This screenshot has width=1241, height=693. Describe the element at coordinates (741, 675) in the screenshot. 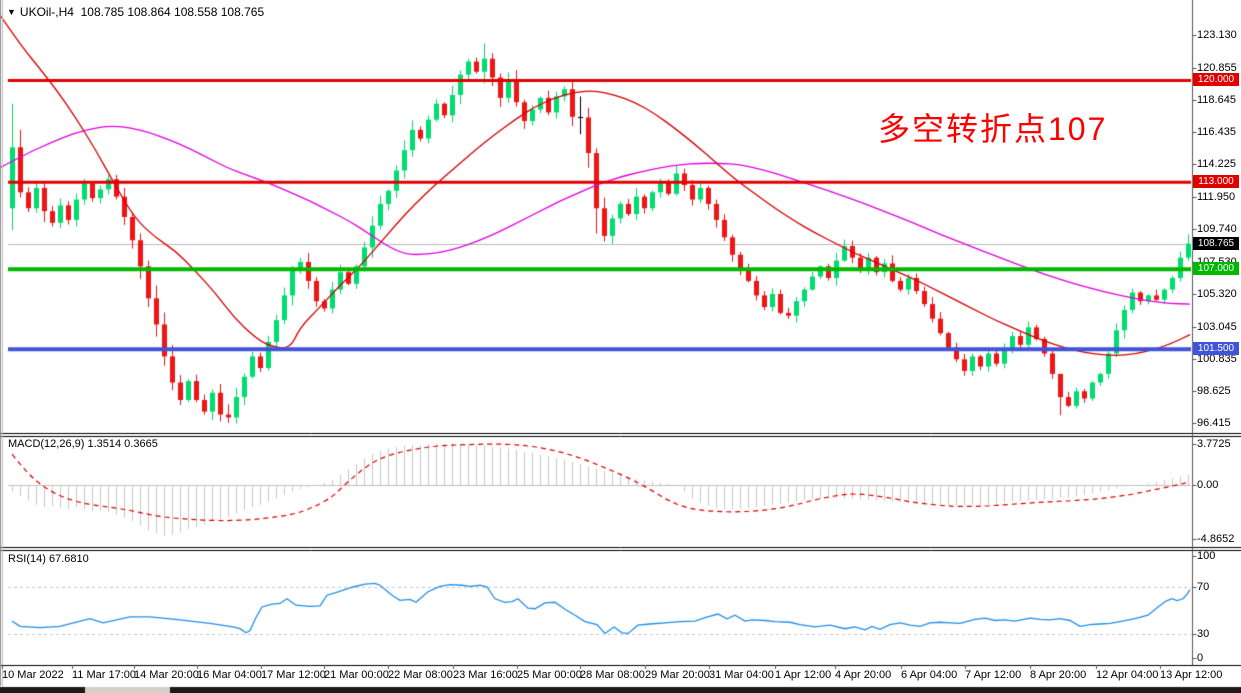

I see `time-axis-label: 31 Mar 04:00` at that location.